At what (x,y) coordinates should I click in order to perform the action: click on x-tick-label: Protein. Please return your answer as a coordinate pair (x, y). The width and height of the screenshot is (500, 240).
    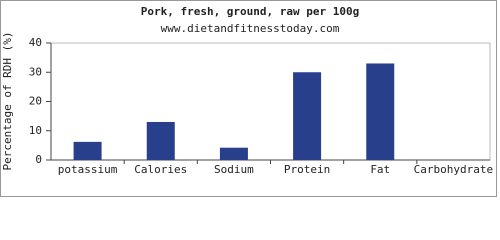
    Looking at the image, I should click on (307, 169).